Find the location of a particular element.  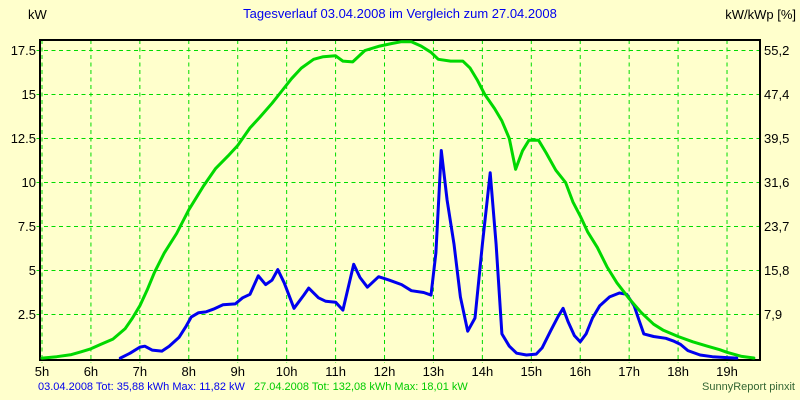

left-axis-unit-label: kW is located at coordinates (37, 14).